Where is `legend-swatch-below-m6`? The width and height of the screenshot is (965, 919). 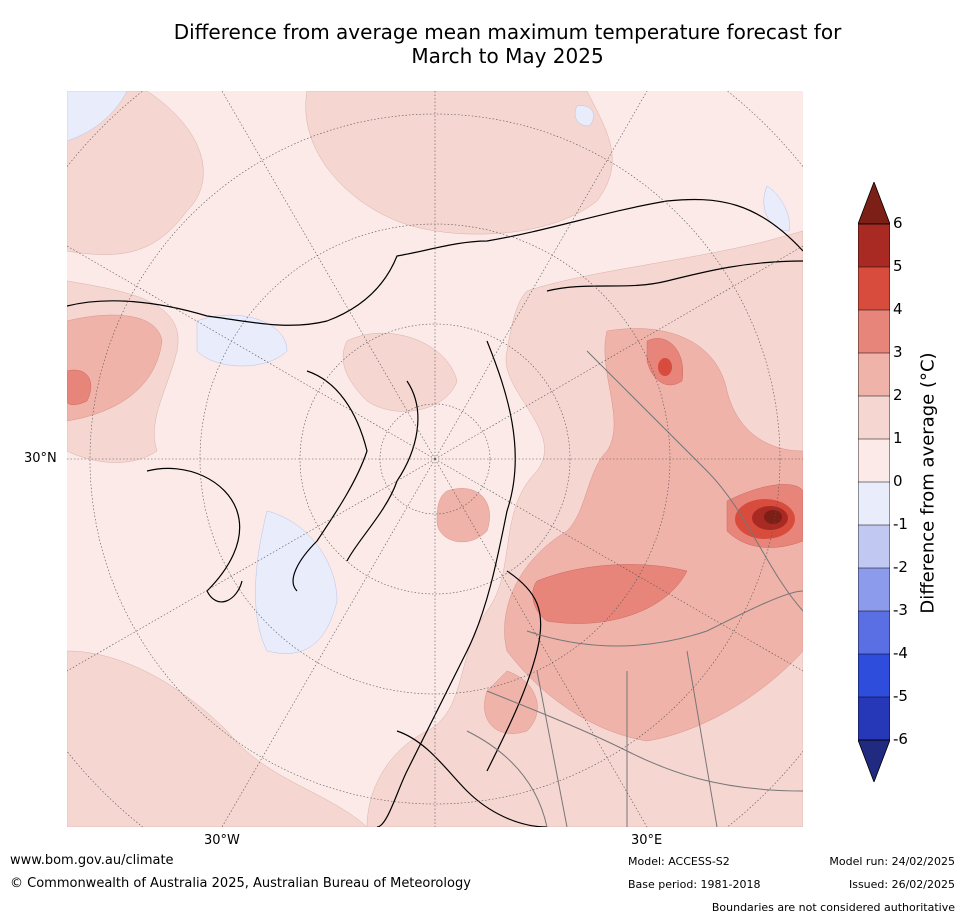 legend-swatch-below-m6 is located at coordinates (874, 760).